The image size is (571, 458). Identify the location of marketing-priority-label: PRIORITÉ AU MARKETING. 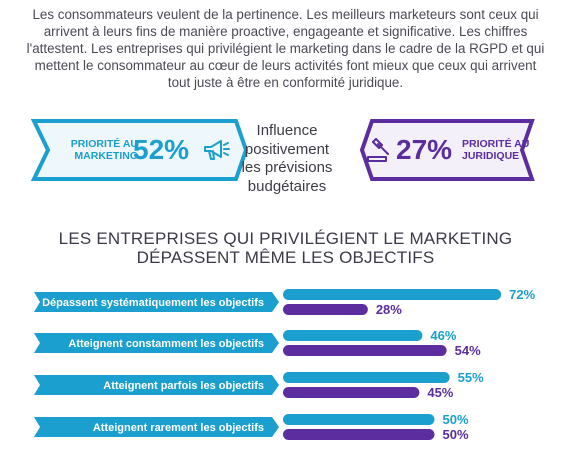
(102, 150).